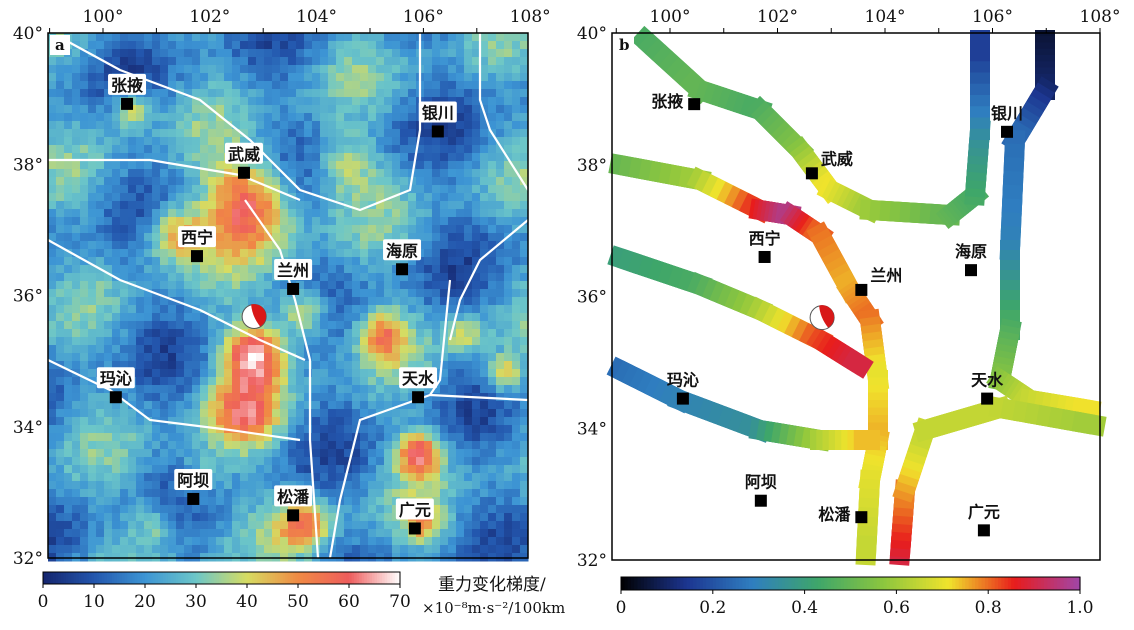 The width and height of the screenshot is (1134, 630). What do you see at coordinates (390, 419) in the screenshot?
I see `fault-line` at bounding box center [390, 419].